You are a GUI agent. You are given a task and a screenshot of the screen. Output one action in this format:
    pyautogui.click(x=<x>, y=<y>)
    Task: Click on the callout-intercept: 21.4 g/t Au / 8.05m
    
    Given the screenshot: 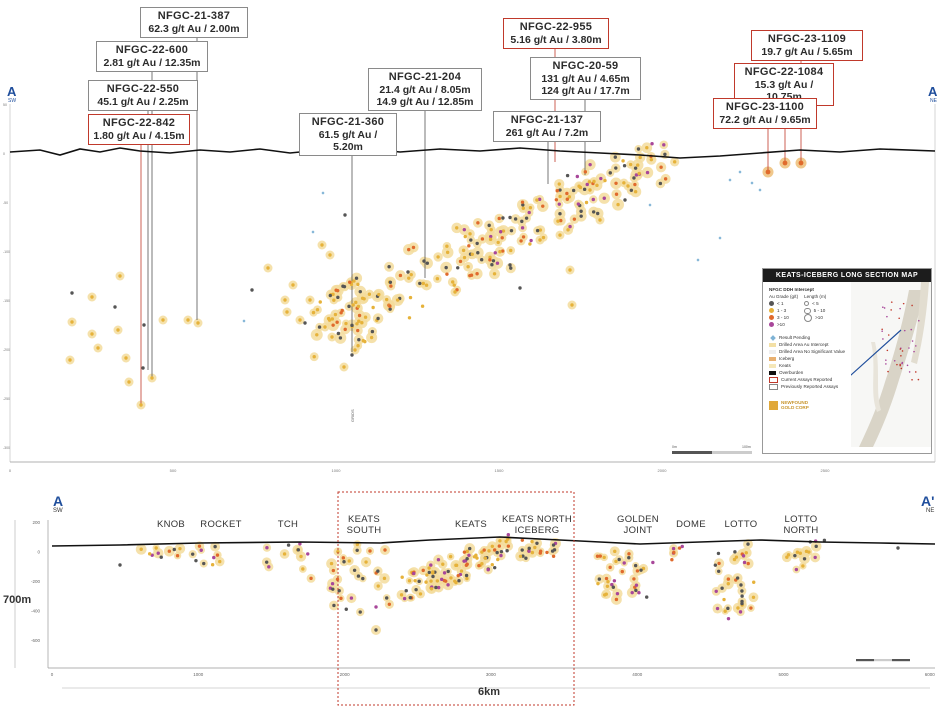 What is the action you would take?
    pyautogui.click(x=425, y=90)
    